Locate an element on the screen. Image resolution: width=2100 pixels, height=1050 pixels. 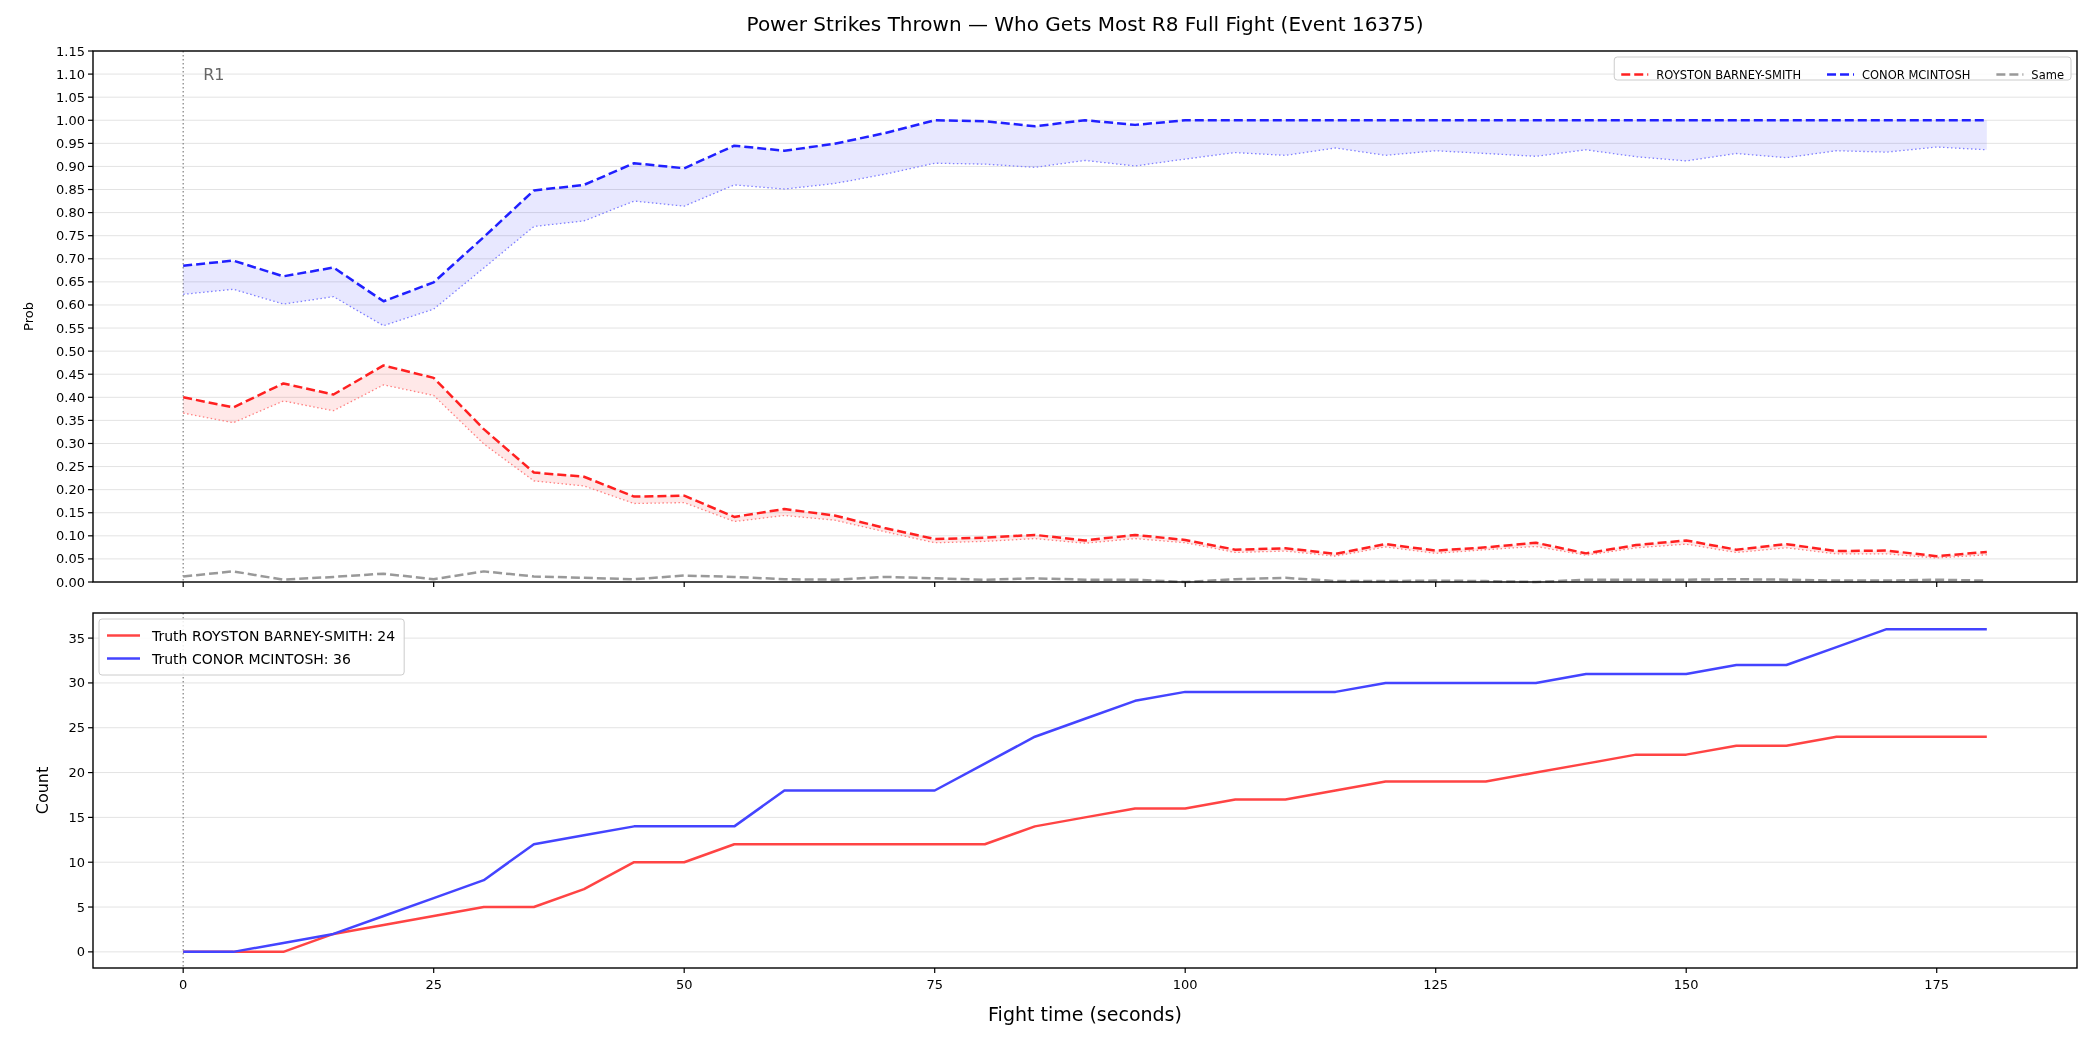
y-tick-label: 30 is located at coordinates (76, 683).